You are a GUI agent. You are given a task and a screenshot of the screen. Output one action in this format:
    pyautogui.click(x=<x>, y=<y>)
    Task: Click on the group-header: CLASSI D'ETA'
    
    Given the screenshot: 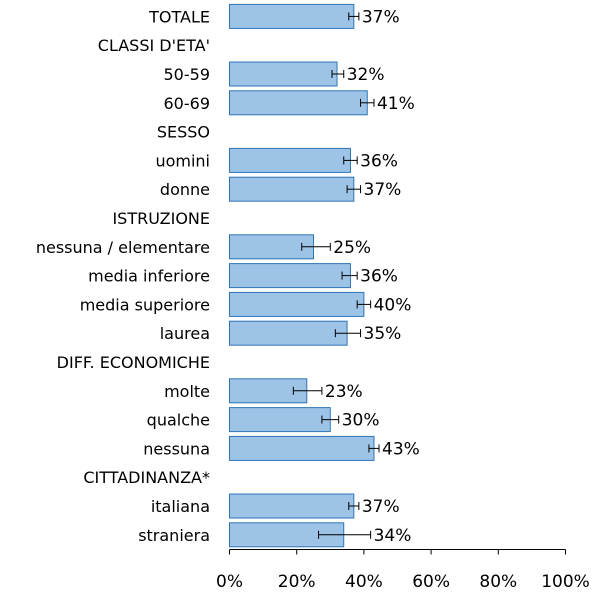 What is the action you would take?
    pyautogui.click(x=154, y=45)
    